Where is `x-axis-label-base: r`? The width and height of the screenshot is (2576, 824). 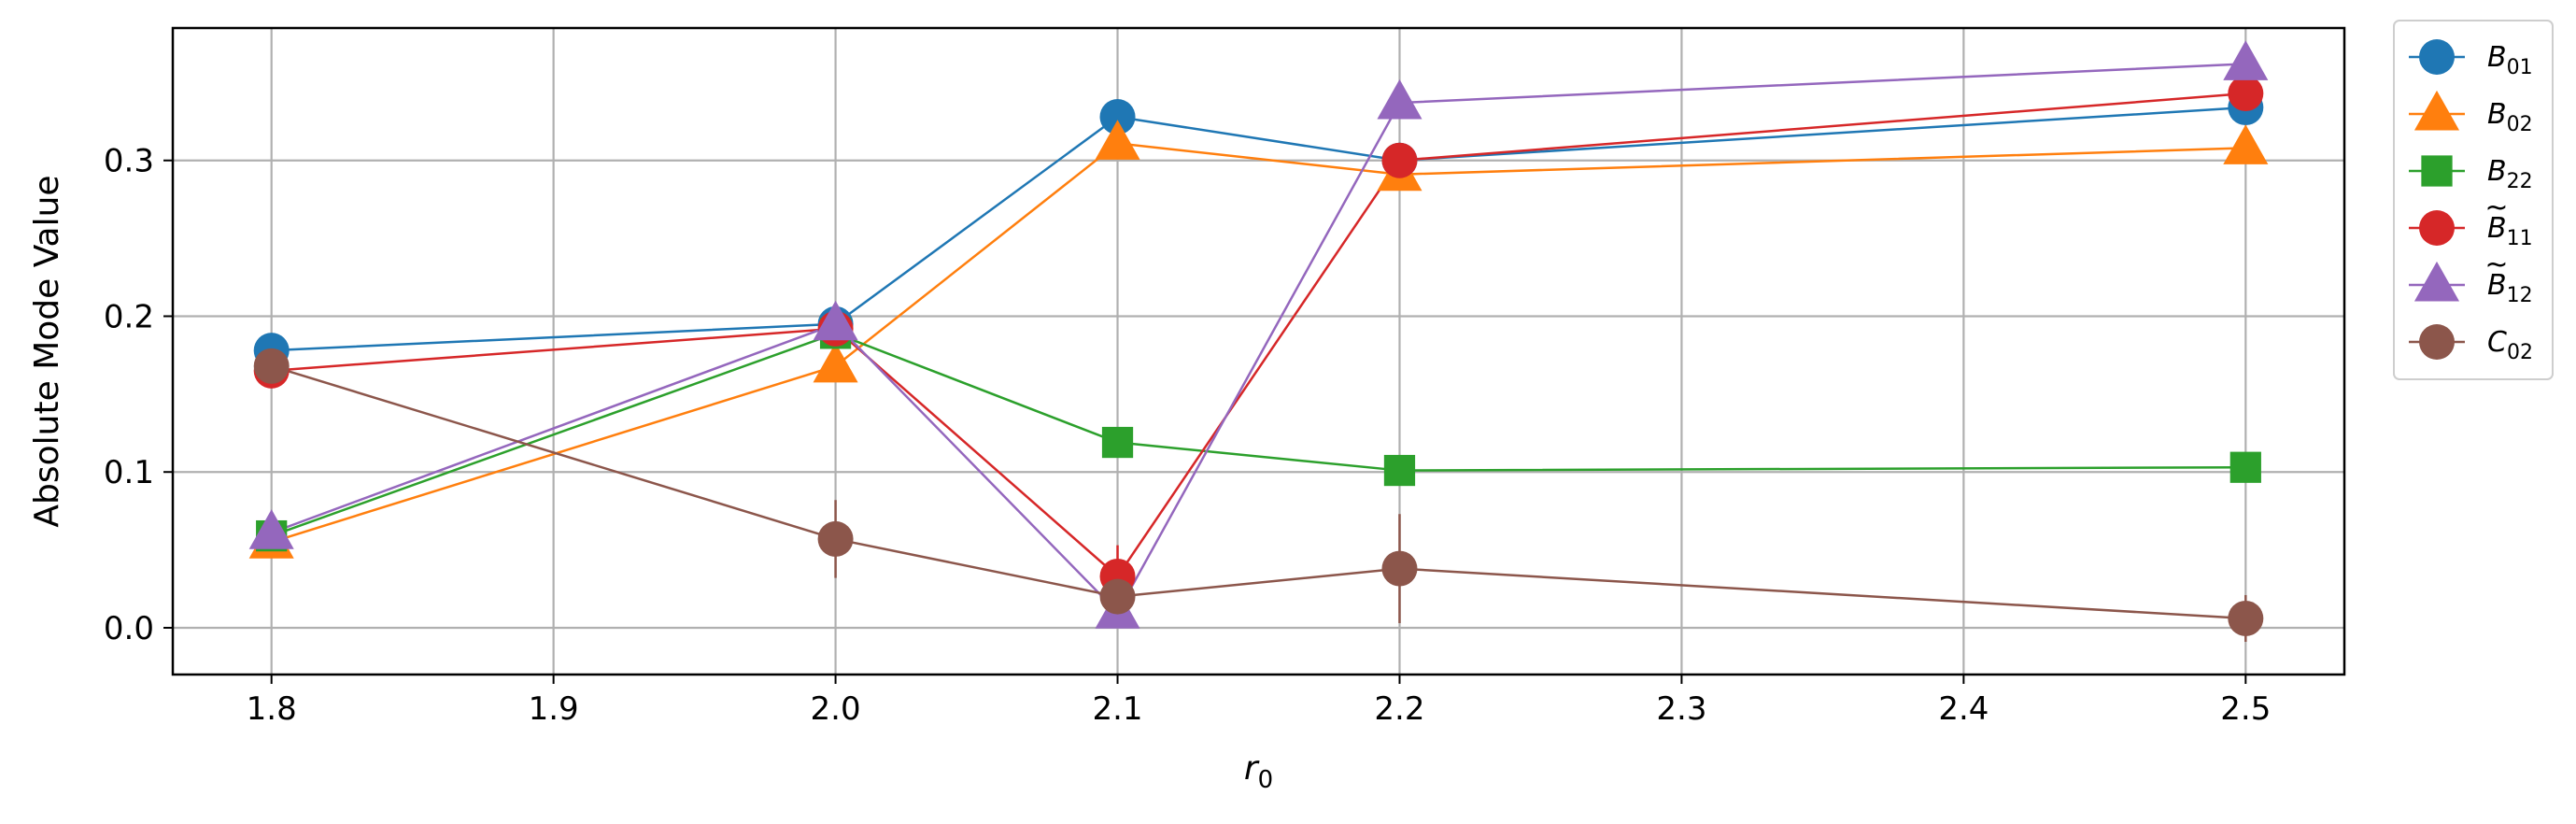
x-axis-label-base: r is located at coordinates (1252, 768).